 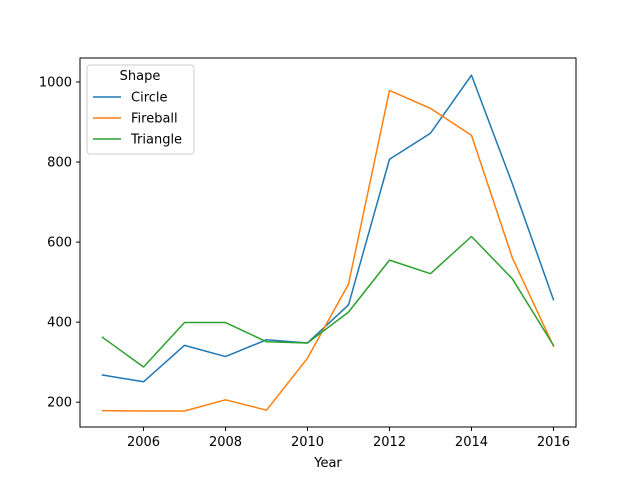 What do you see at coordinates (59, 403) in the screenshot?
I see `y-tick-label: 200` at bounding box center [59, 403].